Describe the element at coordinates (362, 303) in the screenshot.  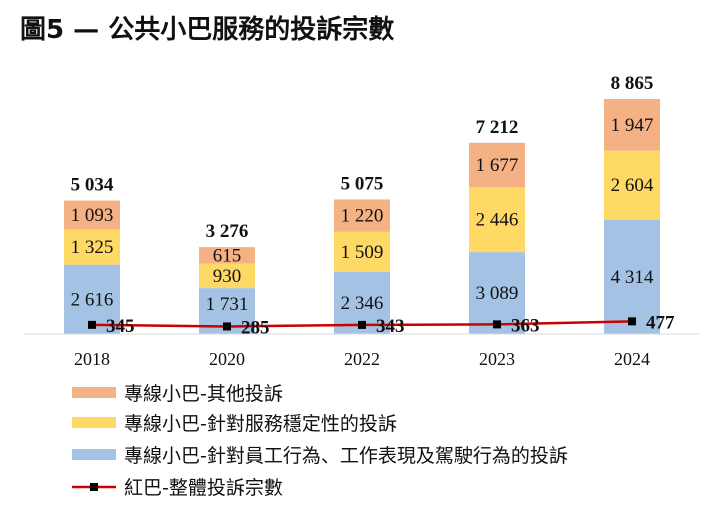
I see `segment-value-label: 2 346` at that location.